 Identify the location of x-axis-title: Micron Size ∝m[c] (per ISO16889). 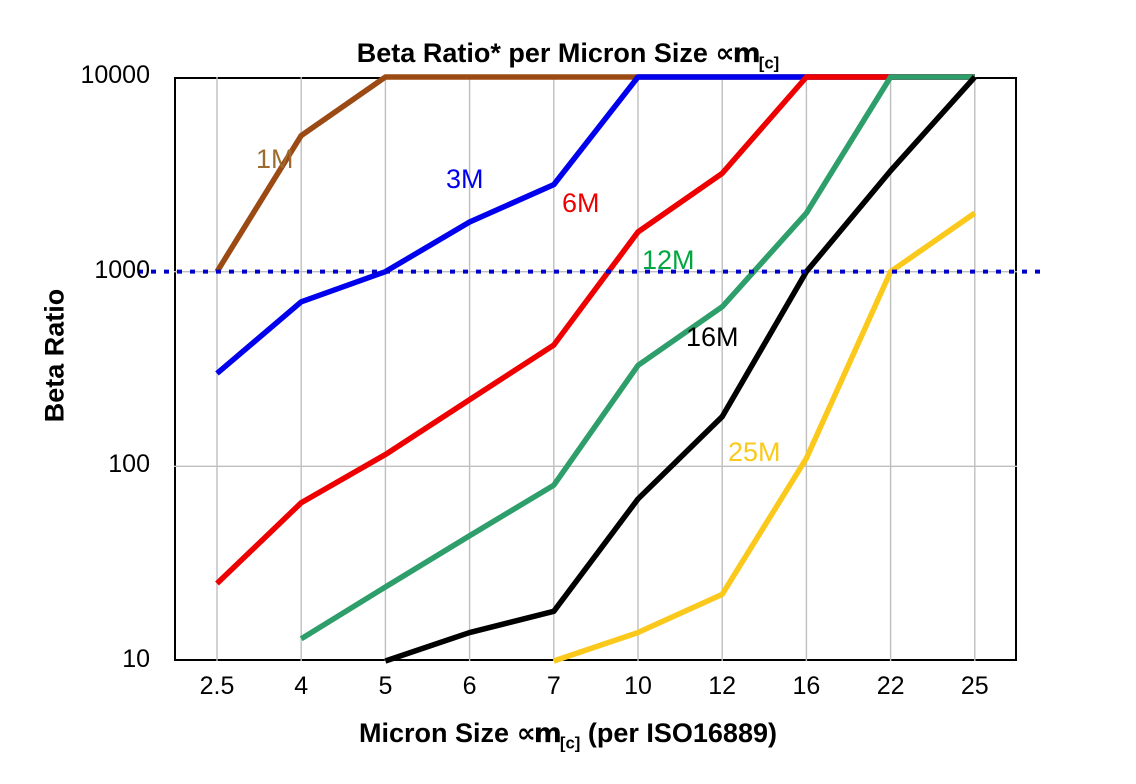
(568, 735).